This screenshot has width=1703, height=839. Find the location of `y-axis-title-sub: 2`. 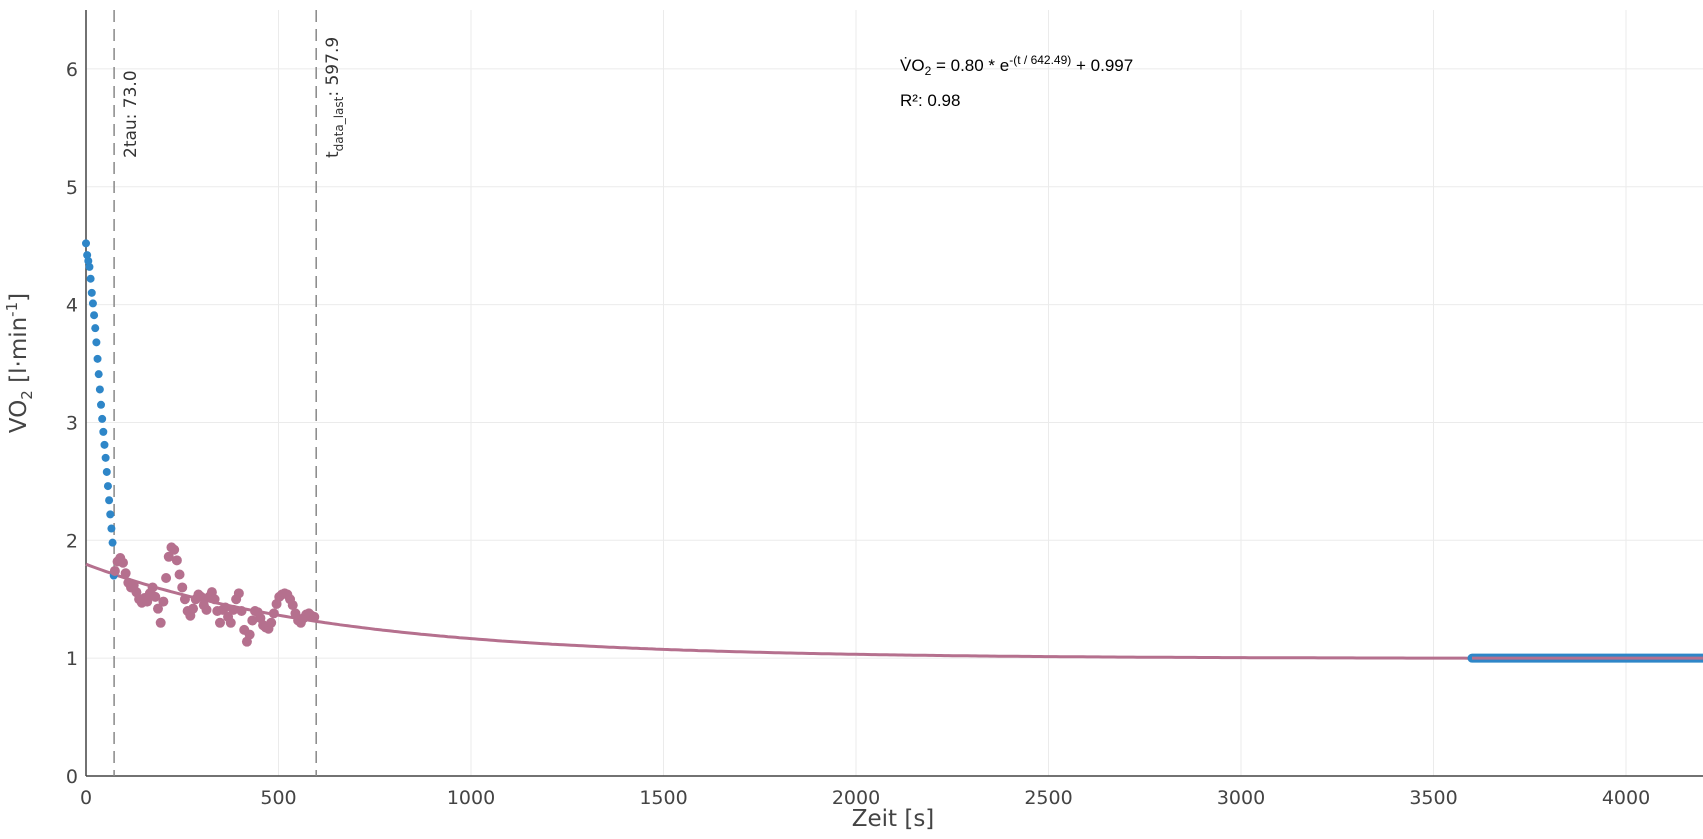

y-axis-title-sub: 2 is located at coordinates (27, 395).